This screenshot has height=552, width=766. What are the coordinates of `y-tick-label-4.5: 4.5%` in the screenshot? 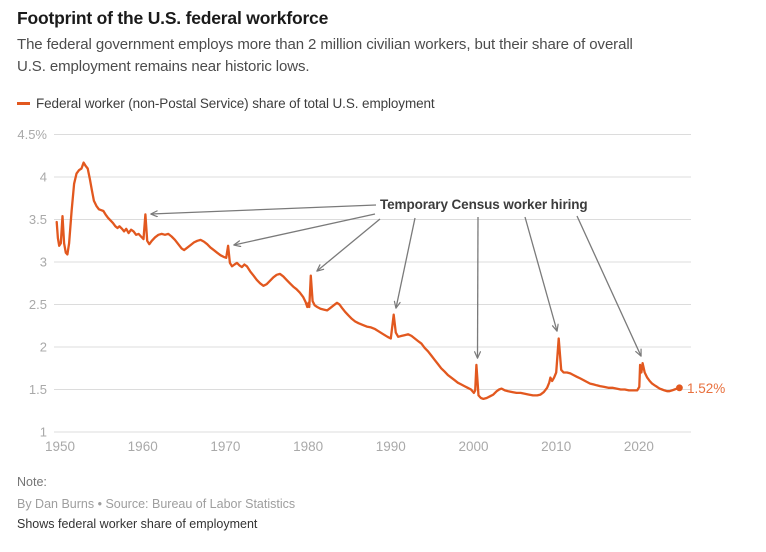 It's located at (32, 134).